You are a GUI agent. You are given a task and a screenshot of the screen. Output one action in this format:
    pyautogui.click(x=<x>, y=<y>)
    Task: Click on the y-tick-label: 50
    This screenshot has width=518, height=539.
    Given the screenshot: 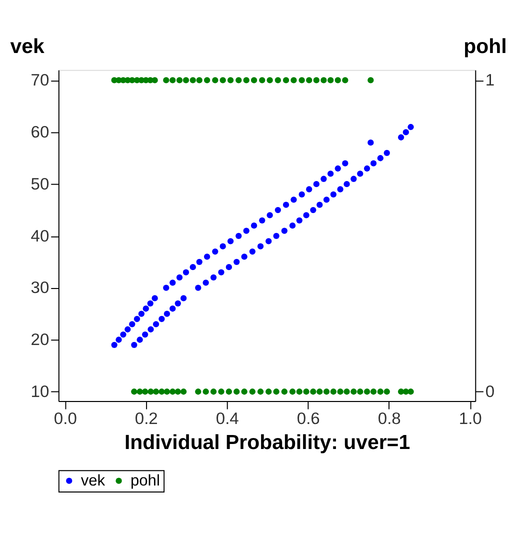 What is the action you would take?
    pyautogui.click(x=40, y=184)
    